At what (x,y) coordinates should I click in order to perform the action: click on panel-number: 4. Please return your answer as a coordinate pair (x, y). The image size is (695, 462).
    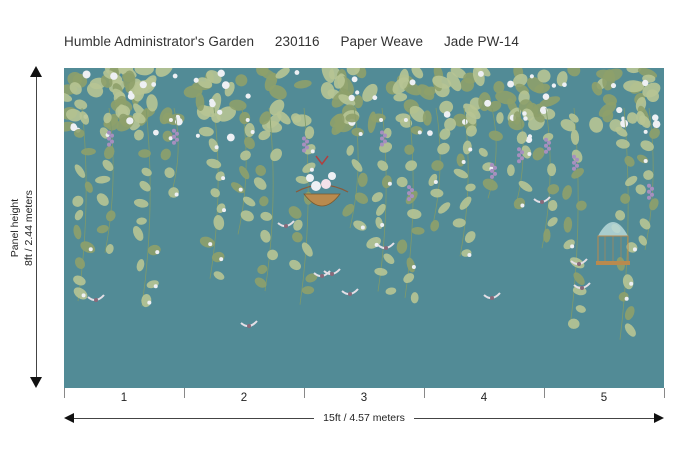
    Looking at the image, I should click on (484, 398).